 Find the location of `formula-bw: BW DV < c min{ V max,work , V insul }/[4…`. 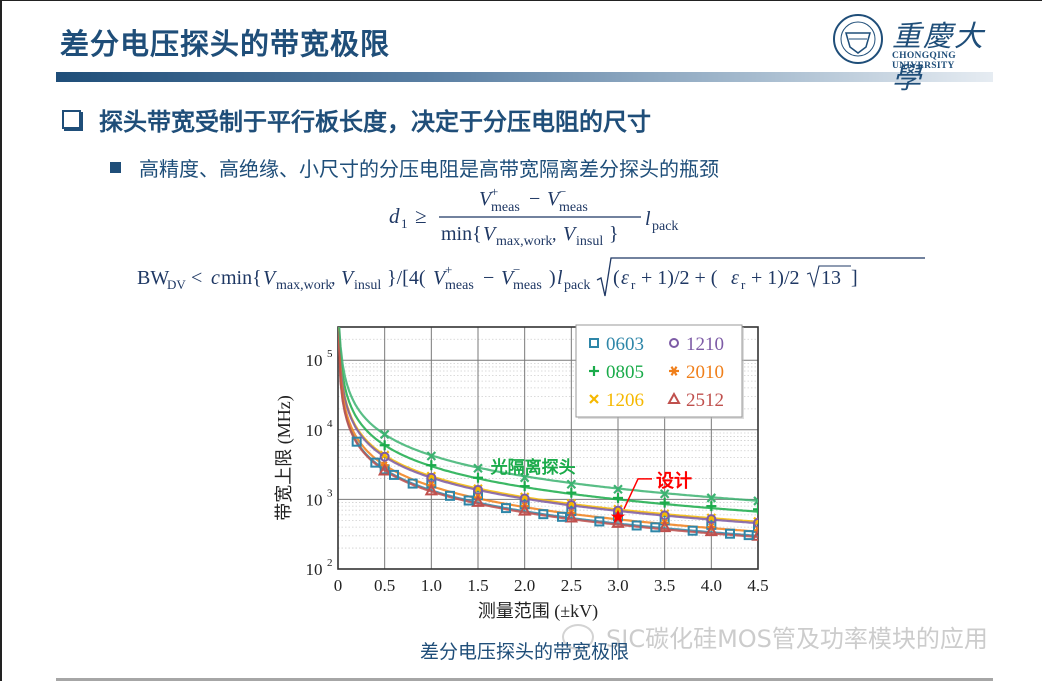

formula-bw: BW DV < c min{ V max,work , V insul }/[4… is located at coordinates (530, 281).